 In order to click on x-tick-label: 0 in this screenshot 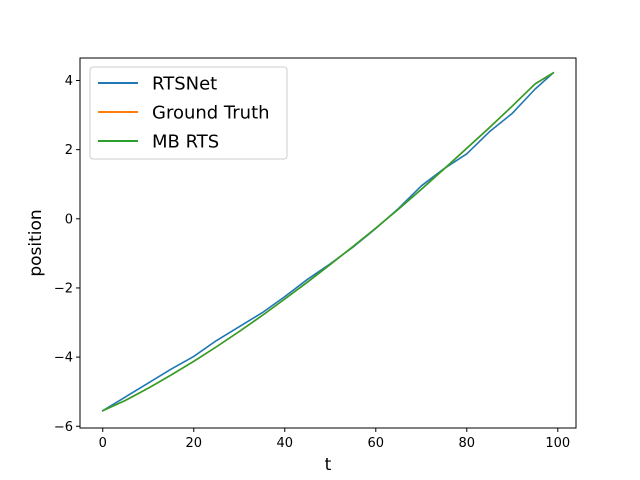, I will do `click(103, 443)`.